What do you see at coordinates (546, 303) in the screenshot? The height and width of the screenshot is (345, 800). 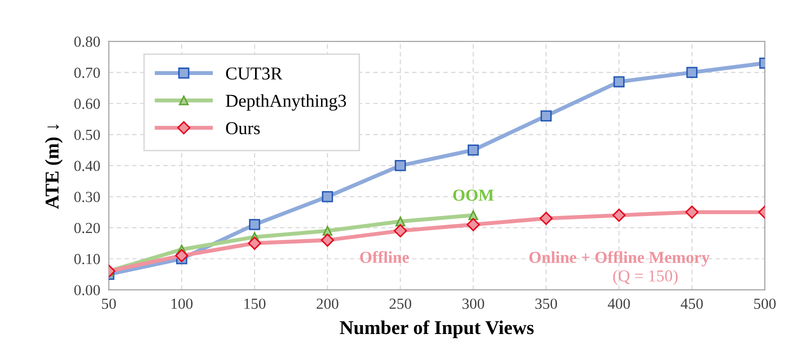 I see `x-tick-label: 350` at bounding box center [546, 303].